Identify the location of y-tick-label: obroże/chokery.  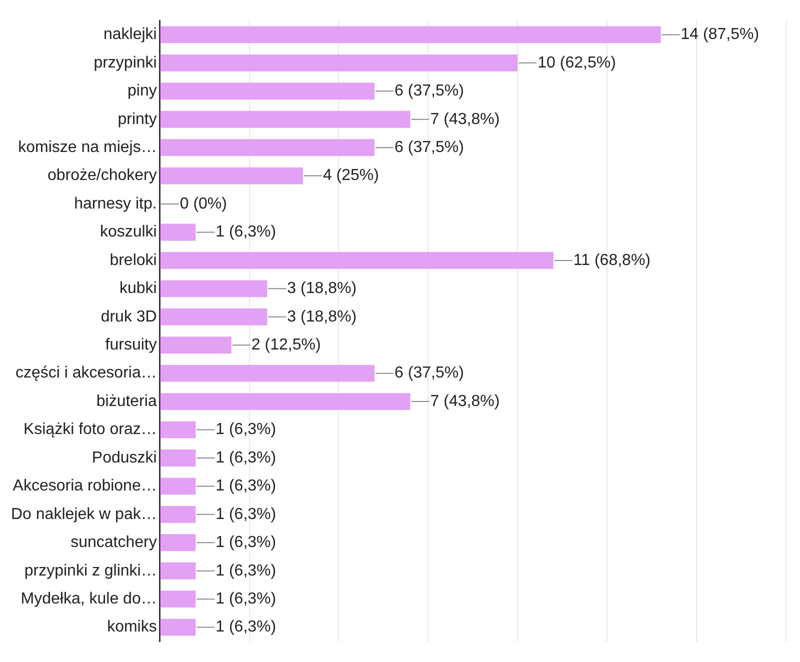
(102, 175).